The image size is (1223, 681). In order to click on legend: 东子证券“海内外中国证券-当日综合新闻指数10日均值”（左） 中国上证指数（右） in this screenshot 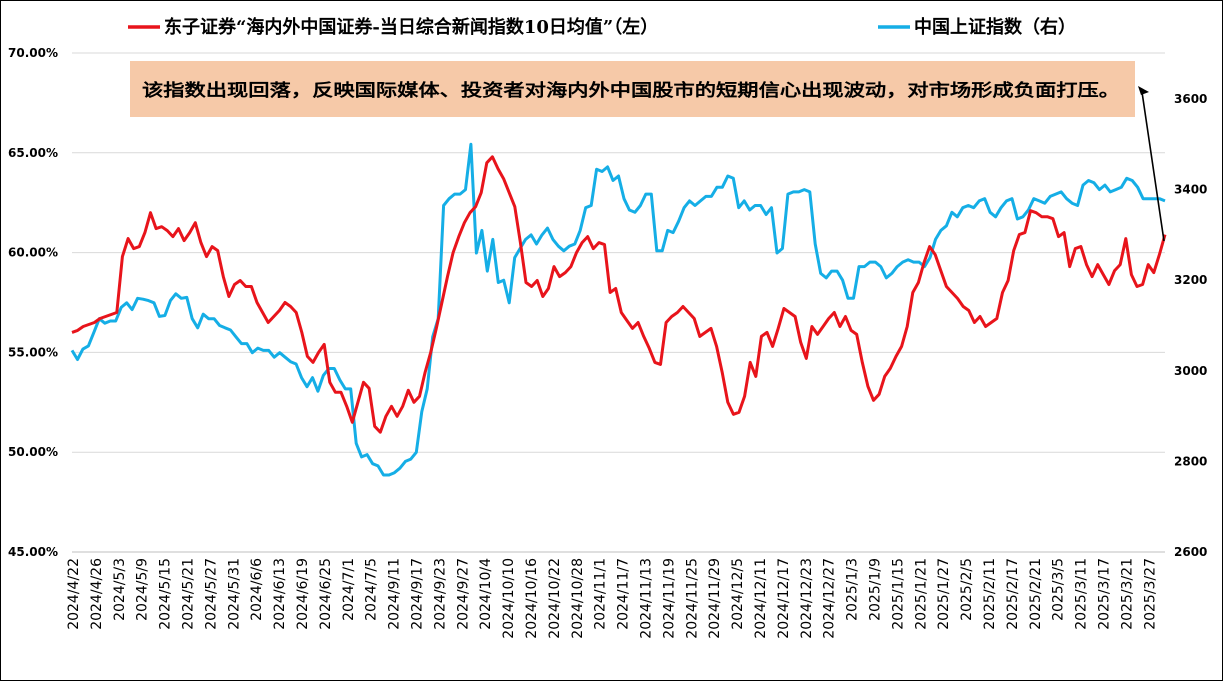, I will do `click(602, 27)`.